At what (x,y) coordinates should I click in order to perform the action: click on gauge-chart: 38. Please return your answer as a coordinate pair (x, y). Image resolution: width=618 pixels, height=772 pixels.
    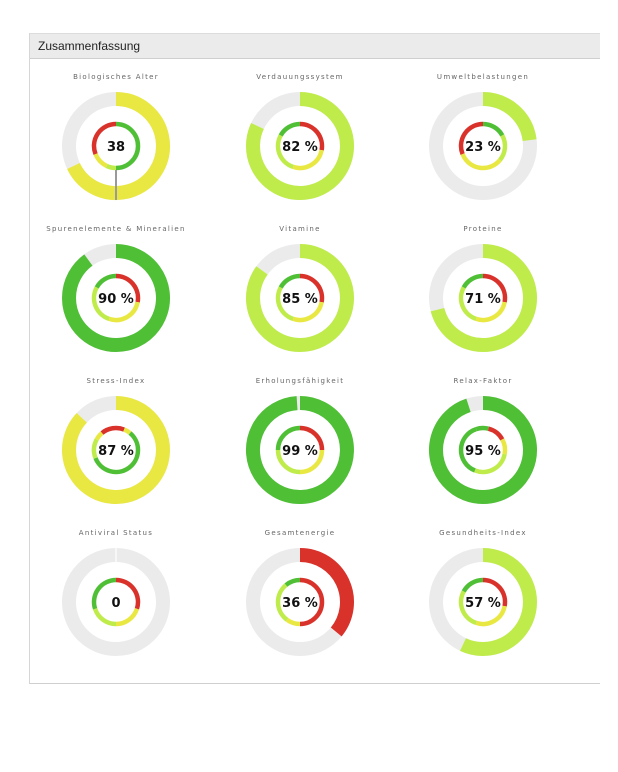
    Looking at the image, I should click on (116, 146).